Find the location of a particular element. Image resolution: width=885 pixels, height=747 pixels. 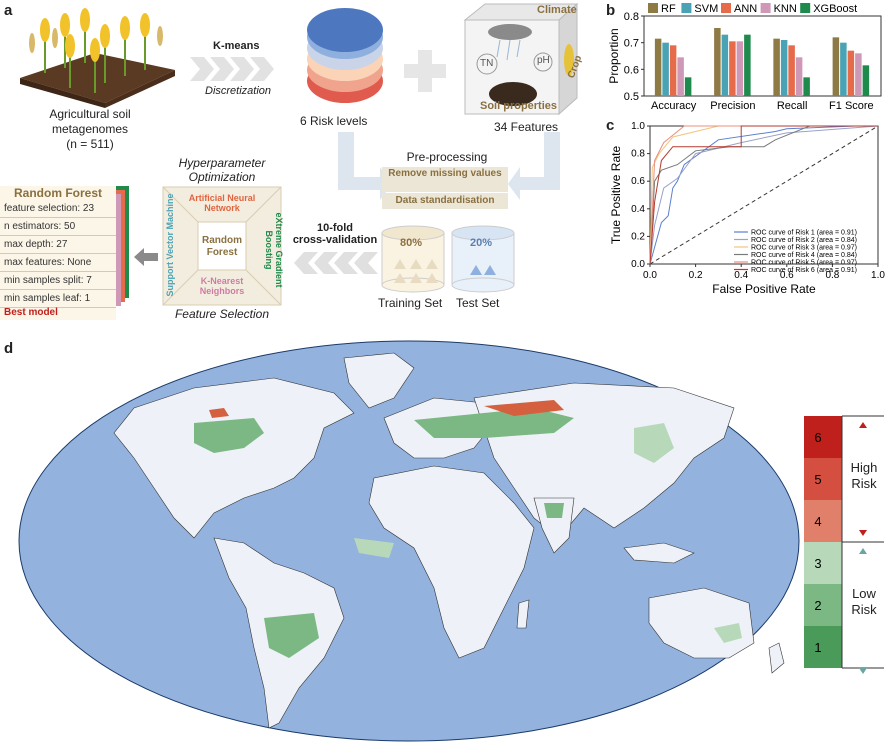

legend-level-label: 3 is located at coordinates (817, 563).